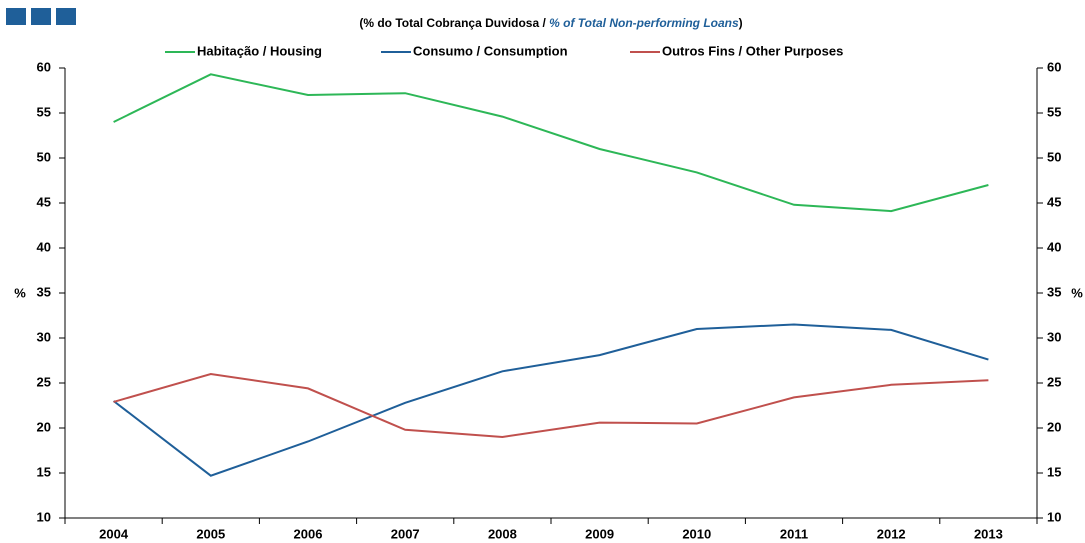  Describe the element at coordinates (1054, 336) in the screenshot. I see `y2-tick-label: 30` at that location.